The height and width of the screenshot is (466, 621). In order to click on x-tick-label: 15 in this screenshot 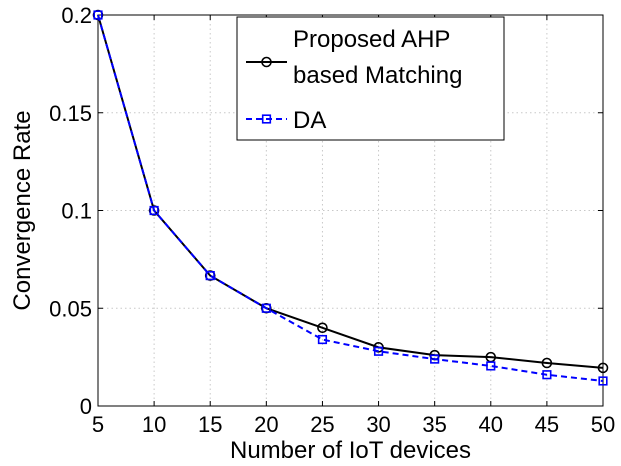, I will do `click(210, 424)`.